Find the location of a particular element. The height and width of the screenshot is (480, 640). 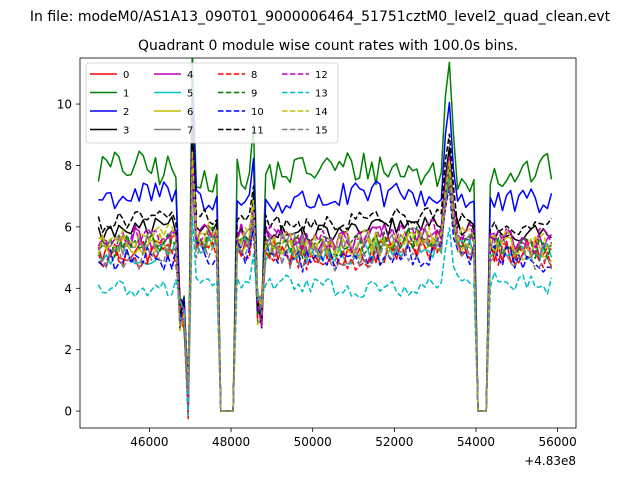

x-axis: 46000 48000 50000 52000 54000 56000 is located at coordinates (353, 438).